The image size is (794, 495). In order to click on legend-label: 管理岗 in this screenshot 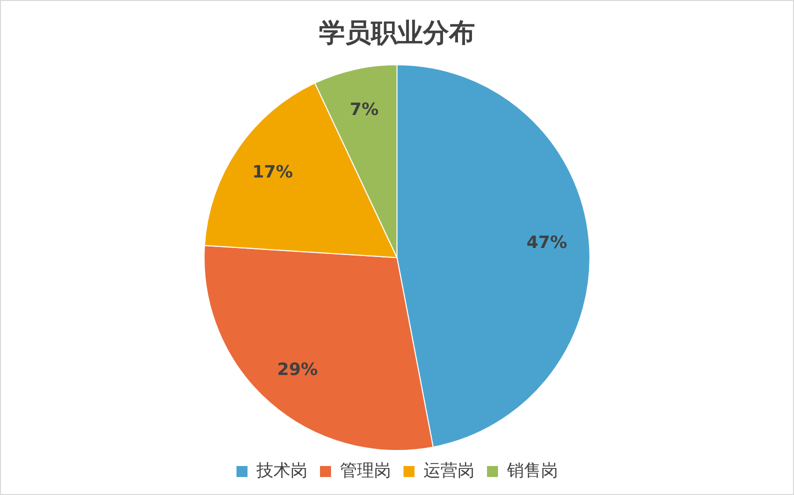, I will do `click(365, 470)`.